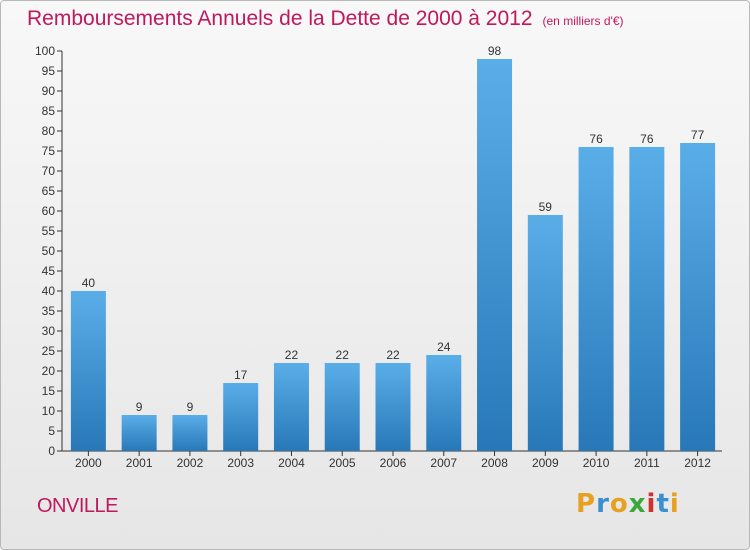  What do you see at coordinates (663, 504) in the screenshot?
I see `logo-letter: t` at bounding box center [663, 504].